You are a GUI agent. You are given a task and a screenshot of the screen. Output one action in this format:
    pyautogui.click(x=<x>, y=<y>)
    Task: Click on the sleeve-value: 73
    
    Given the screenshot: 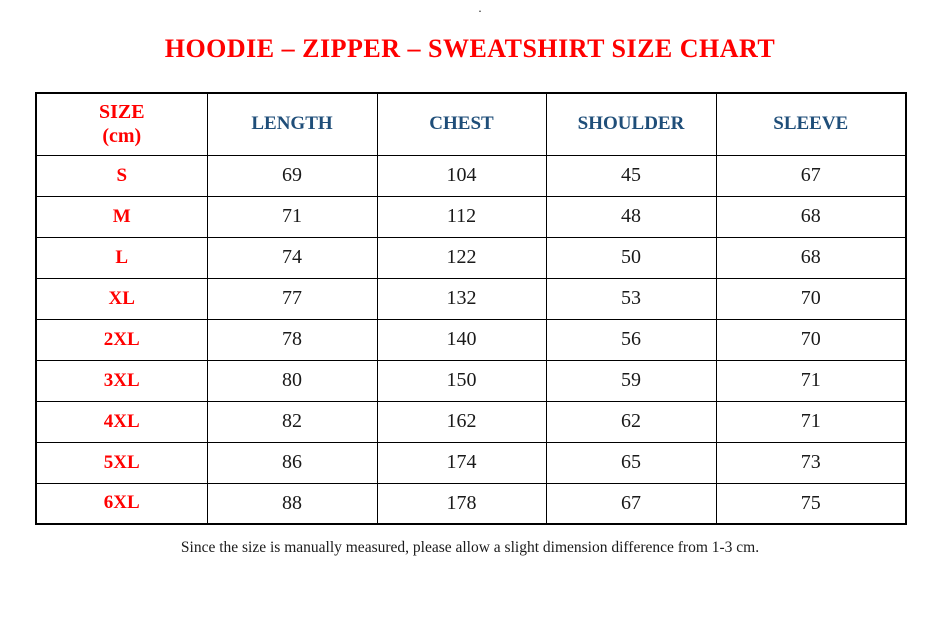 What is the action you would take?
    pyautogui.click(x=811, y=462)
    